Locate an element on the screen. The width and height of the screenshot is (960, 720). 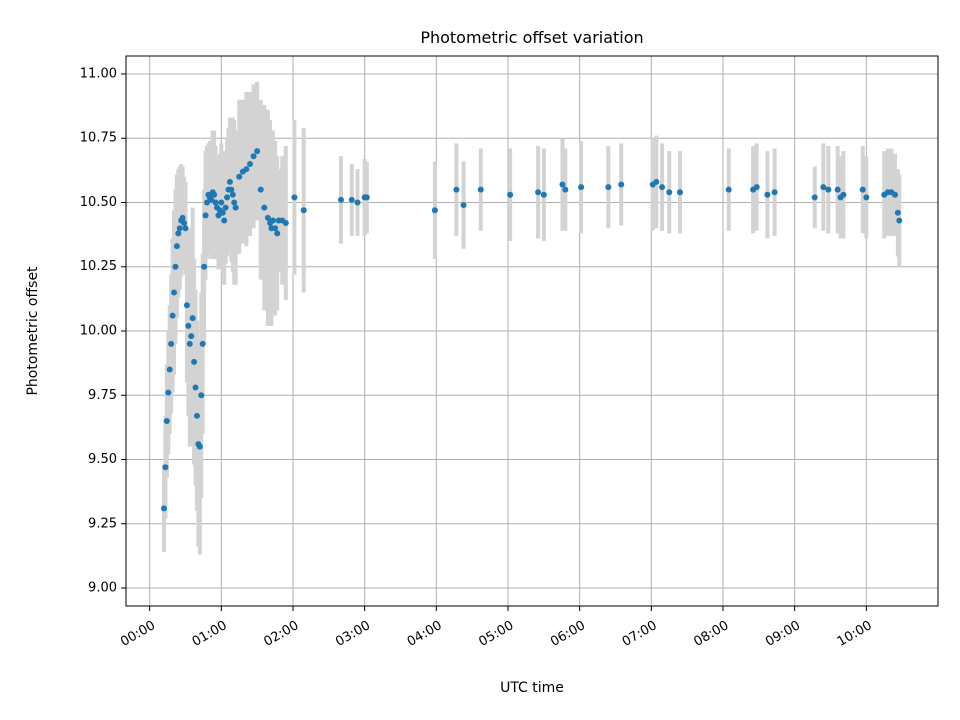
x-tick-label: 02:00 is located at coordinates (281, 634).